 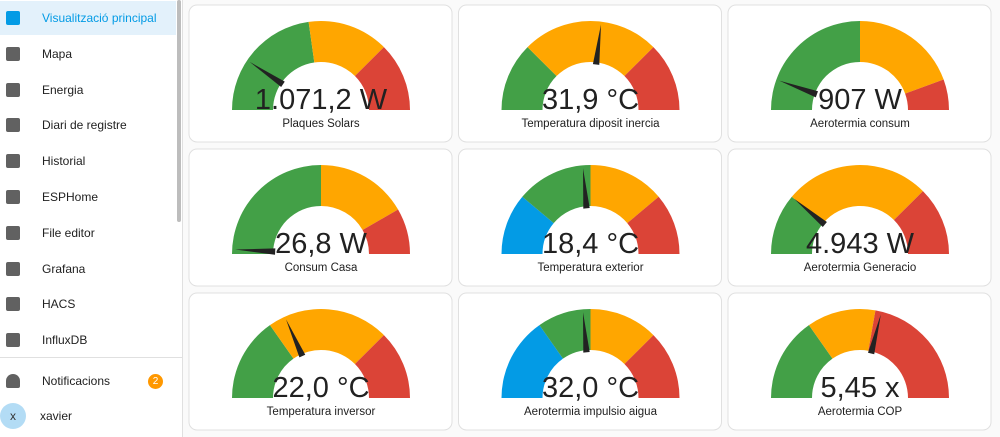 I want to click on gauge-value: 4.943 W, so click(x=860, y=244).